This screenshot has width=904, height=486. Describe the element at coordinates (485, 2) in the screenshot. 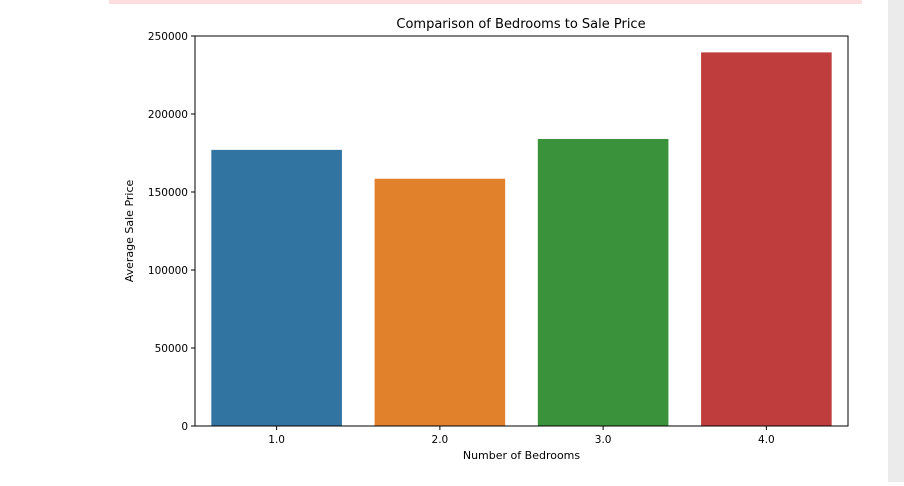

I see `stderr-output-strip` at that location.